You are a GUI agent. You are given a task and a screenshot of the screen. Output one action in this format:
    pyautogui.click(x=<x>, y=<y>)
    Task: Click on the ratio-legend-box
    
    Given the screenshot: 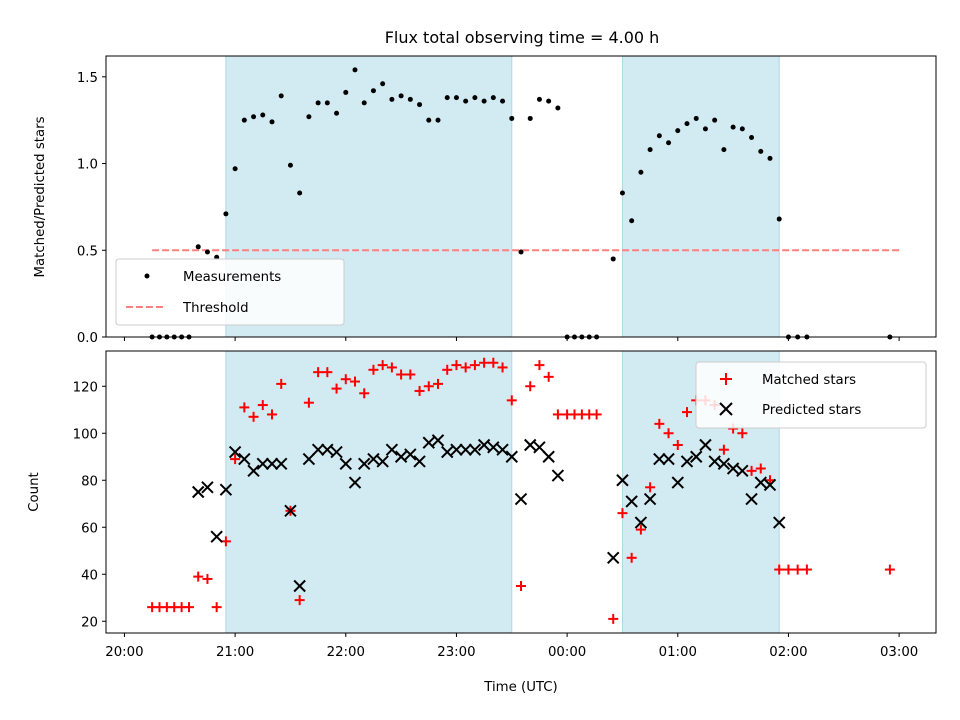 What is the action you would take?
    pyautogui.click(x=230, y=292)
    